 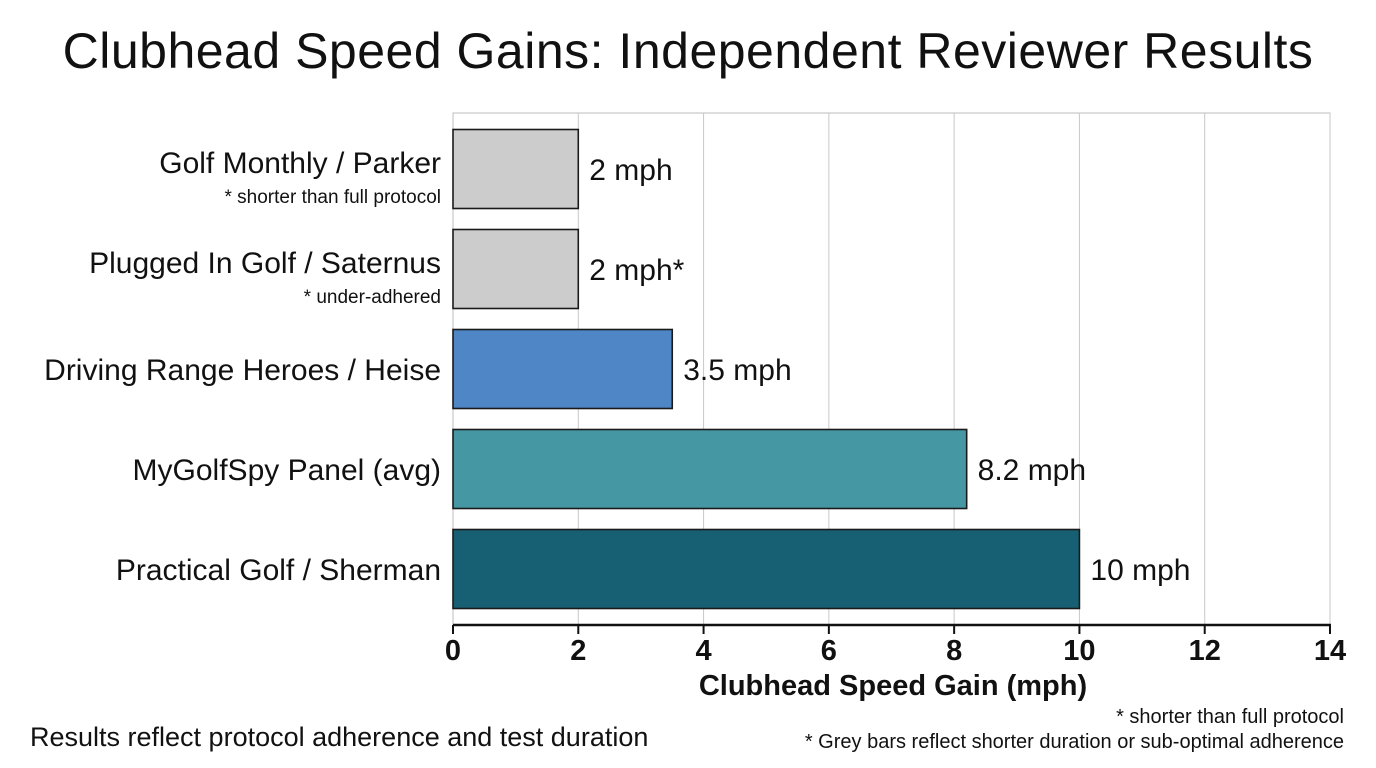 I want to click on x-tick-label-2: 4, so click(x=704, y=651).